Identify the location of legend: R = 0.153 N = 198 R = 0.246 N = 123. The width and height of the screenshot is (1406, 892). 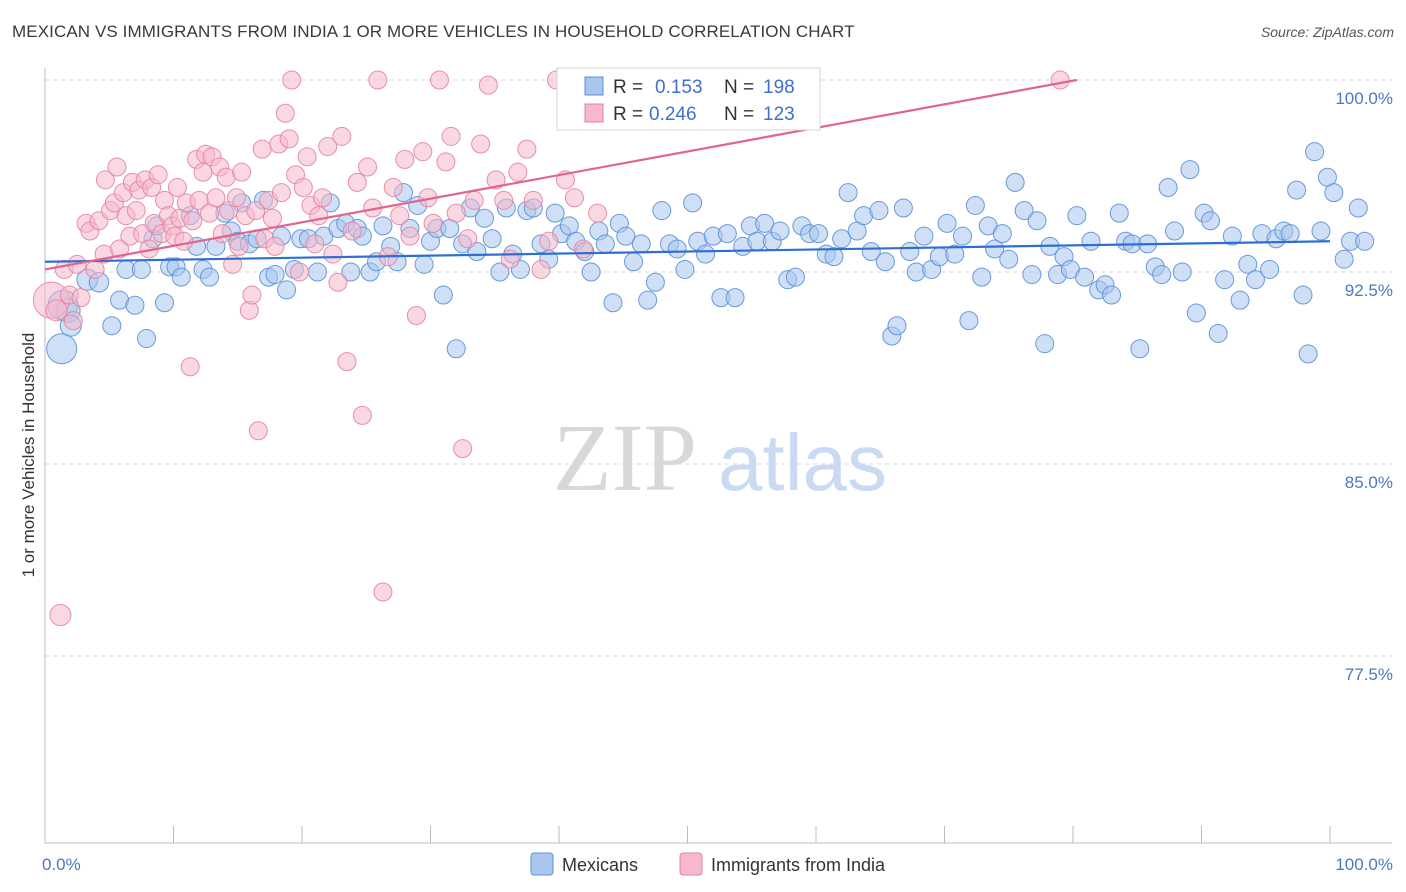
(688, 99).